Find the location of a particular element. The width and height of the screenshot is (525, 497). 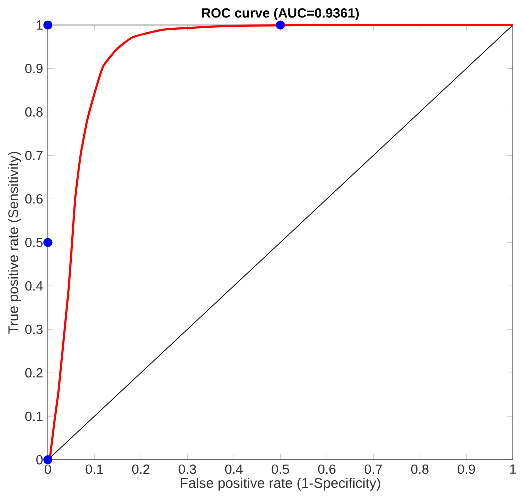

x-tick-label: 0.1 is located at coordinates (95, 469).